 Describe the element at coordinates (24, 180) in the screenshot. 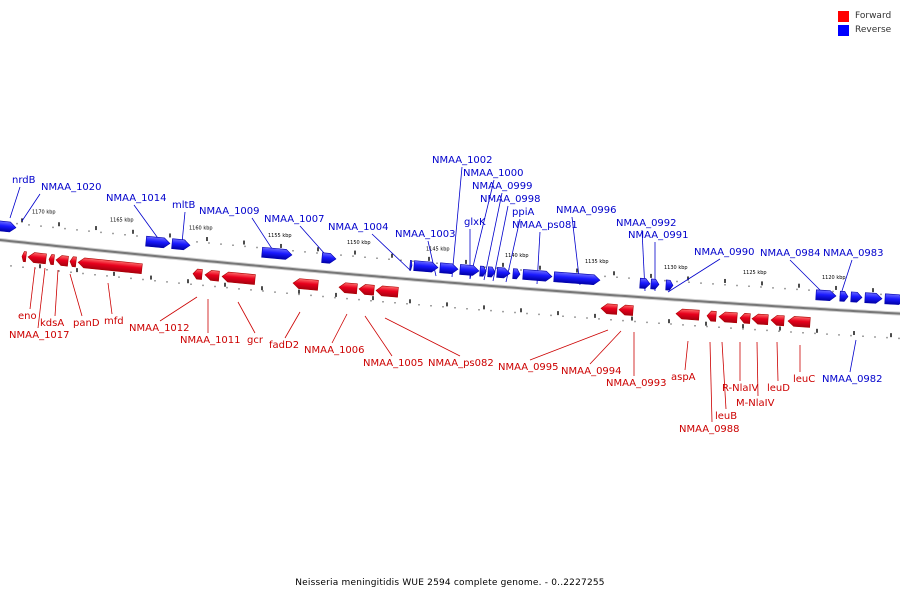

I see `reverse-gene-label: nrdB` at that location.